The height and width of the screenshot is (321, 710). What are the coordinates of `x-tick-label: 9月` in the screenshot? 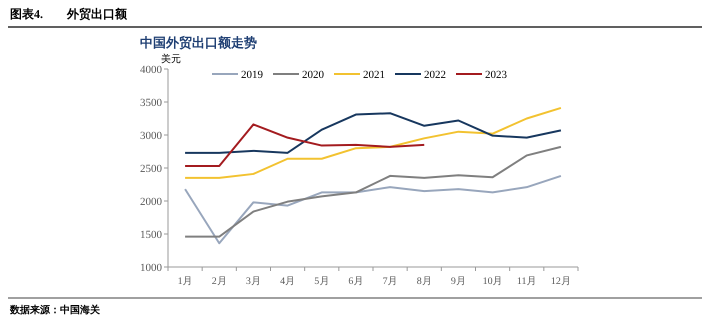 It's located at (458, 281).